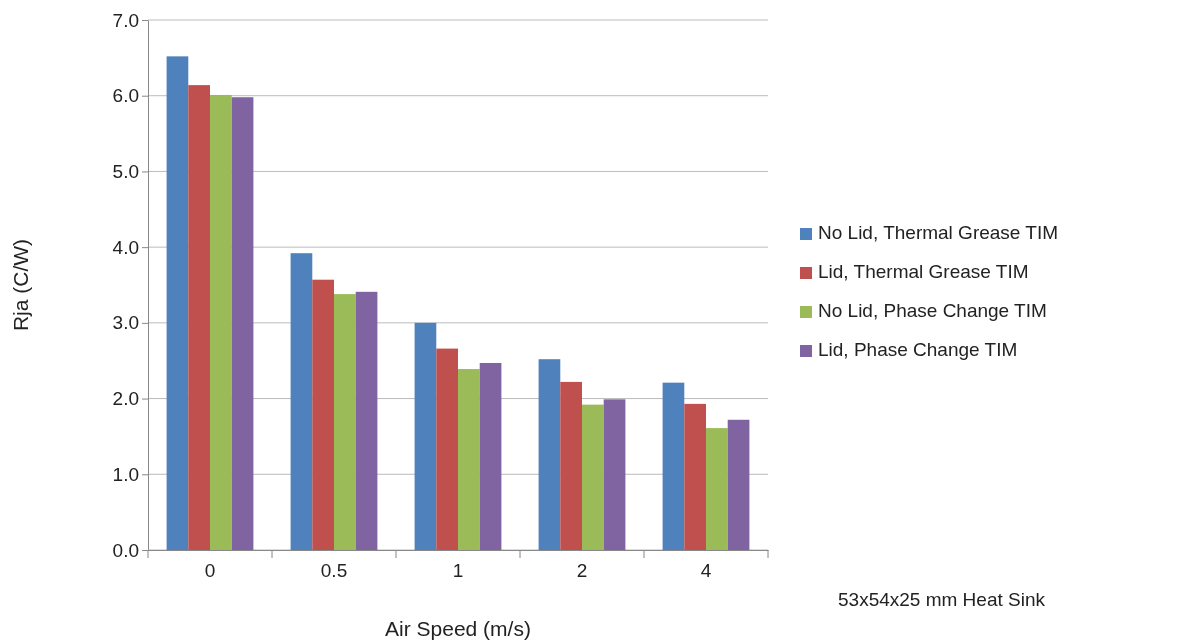  What do you see at coordinates (125, 399) in the screenshot?
I see `y-tick-label: 2.0` at bounding box center [125, 399].